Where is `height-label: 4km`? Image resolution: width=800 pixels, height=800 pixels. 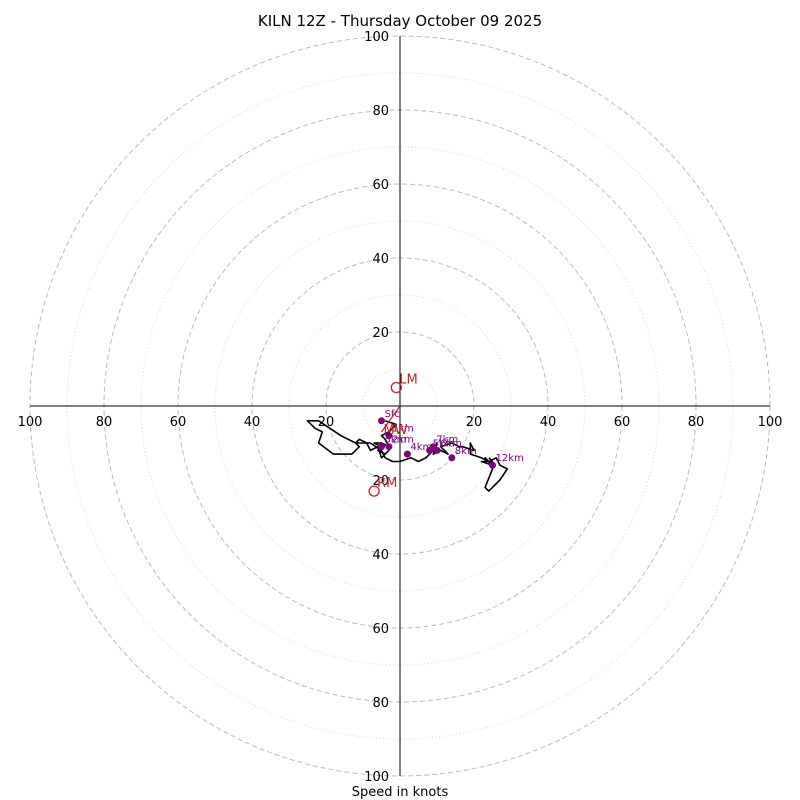 height-label: 4km is located at coordinates (421, 447).